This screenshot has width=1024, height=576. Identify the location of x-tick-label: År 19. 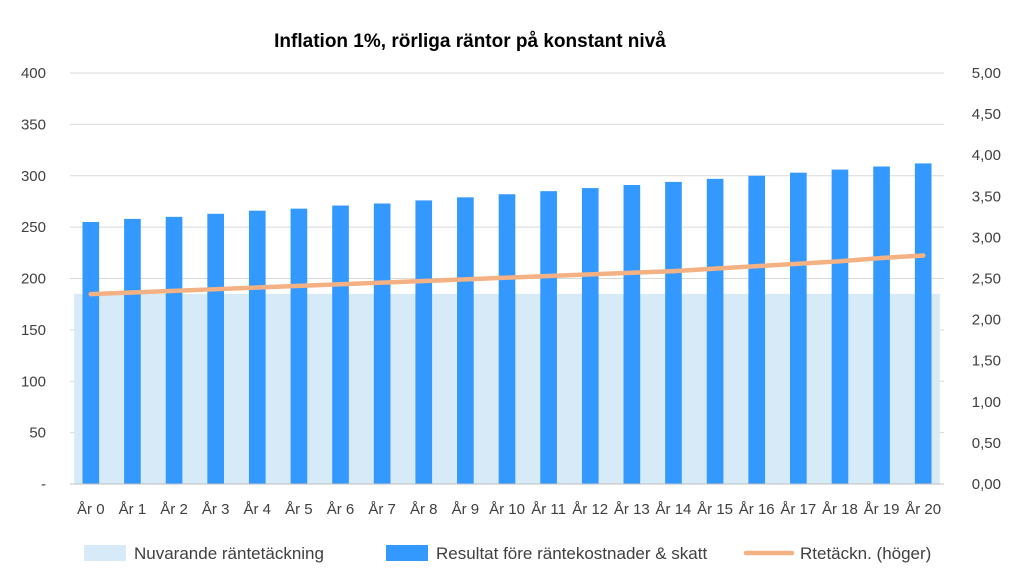
(882, 509).